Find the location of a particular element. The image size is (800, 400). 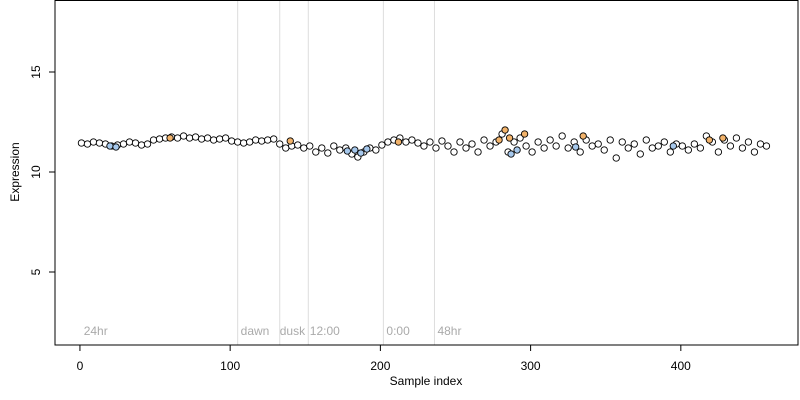

x-tick-label: 200 is located at coordinates (380, 366).